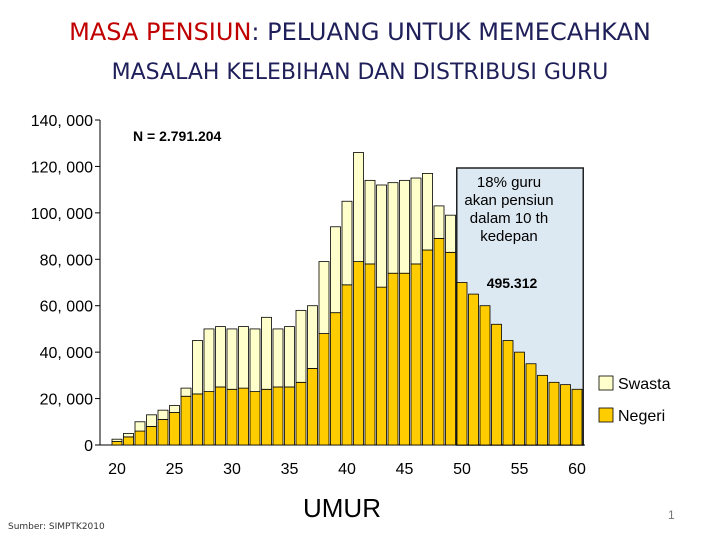 The height and width of the screenshot is (540, 720). What do you see at coordinates (360, 72) in the screenshot?
I see `chart-title-line2: MASALAH KELEBIHAN DAN DISTRIBUSI GURU` at bounding box center [360, 72].